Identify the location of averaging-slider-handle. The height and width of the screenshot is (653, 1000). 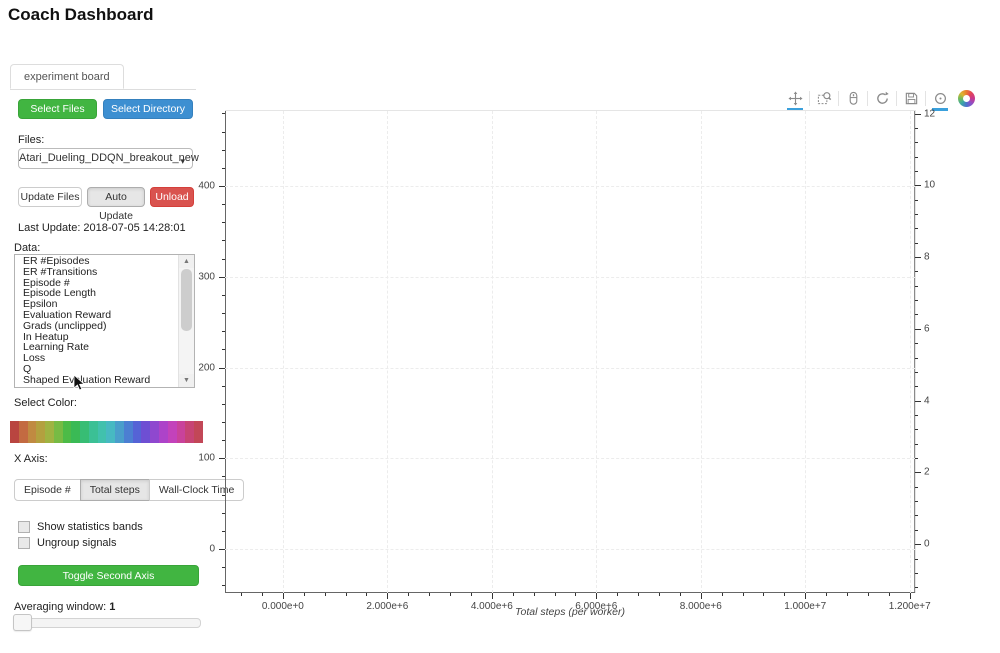
(22, 622).